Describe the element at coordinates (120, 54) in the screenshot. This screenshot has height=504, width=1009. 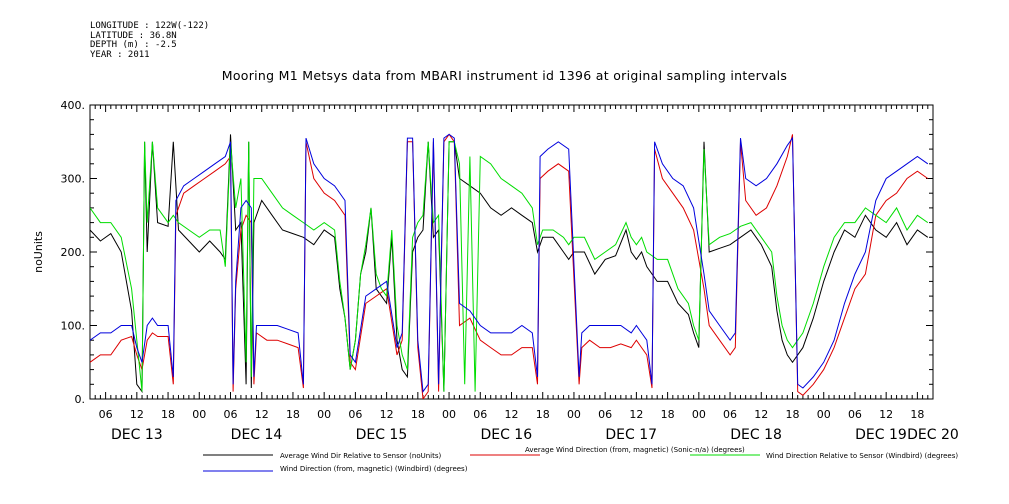
I see `year-text: YEAR : 2011` at that location.